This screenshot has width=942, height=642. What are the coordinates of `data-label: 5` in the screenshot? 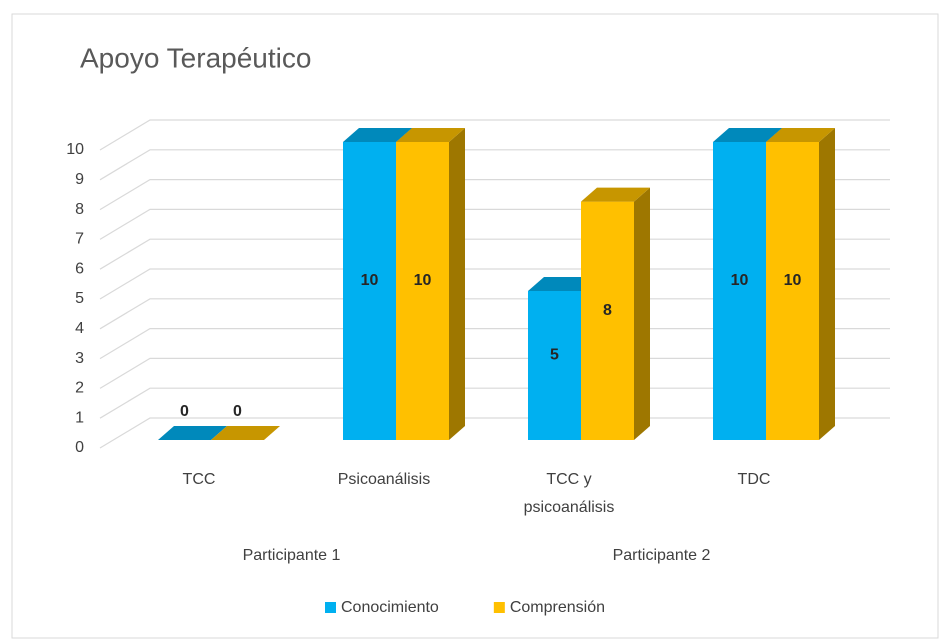 It's located at (554, 355).